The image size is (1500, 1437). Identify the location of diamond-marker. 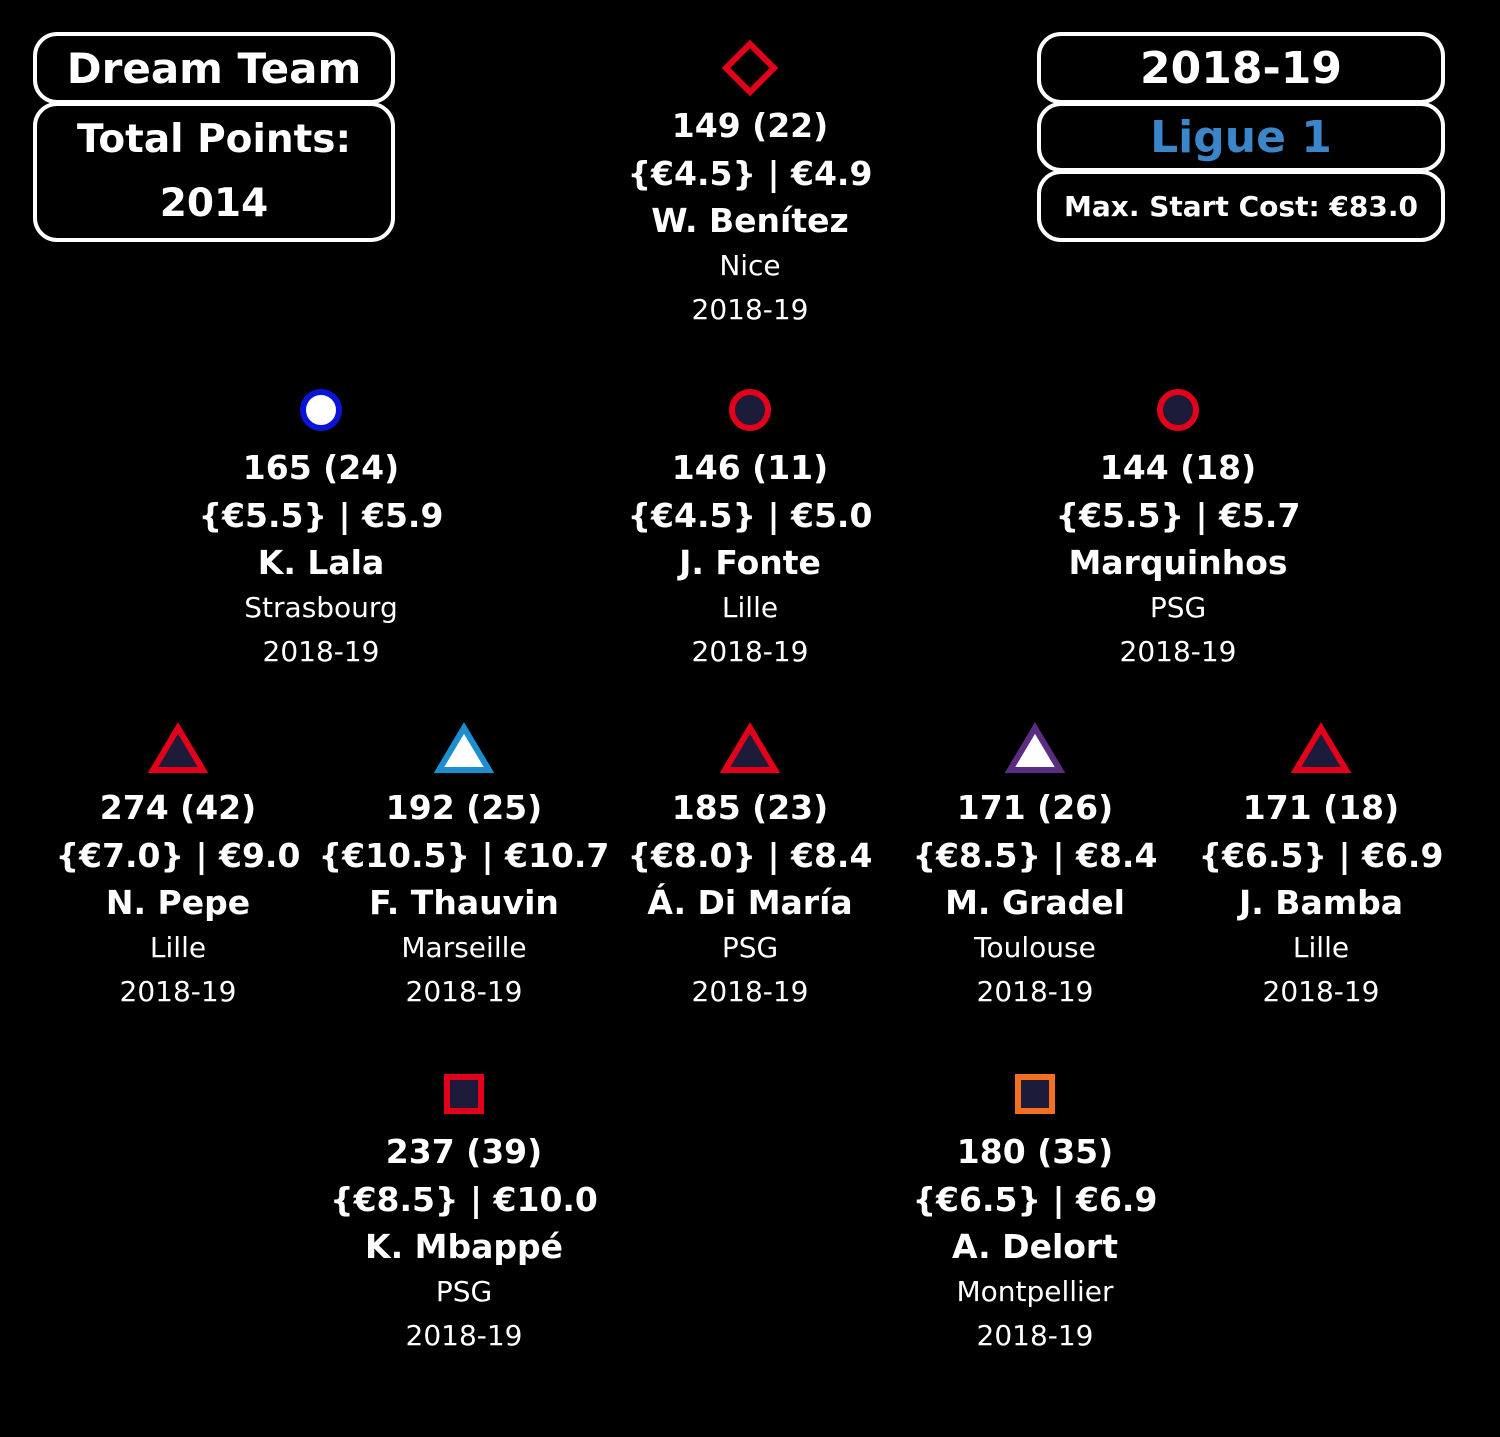
(750, 68).